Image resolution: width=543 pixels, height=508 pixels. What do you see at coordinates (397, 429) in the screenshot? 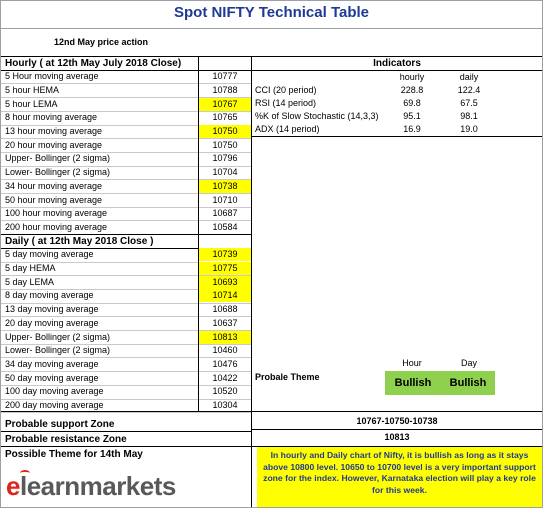
I see `support-row-border` at bounding box center [397, 429].